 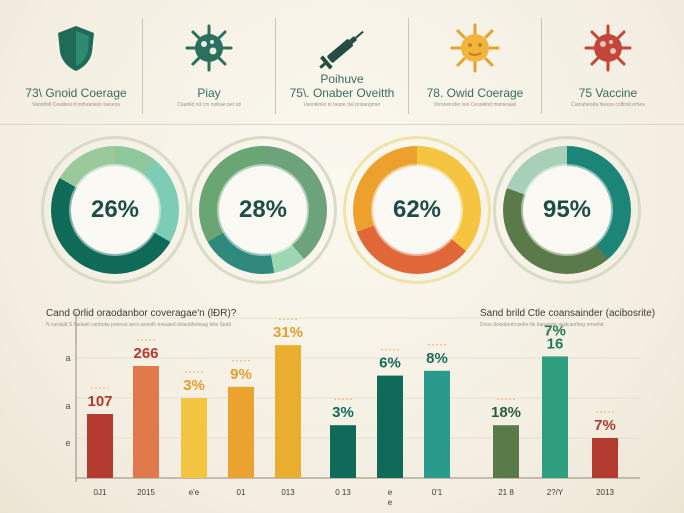 I want to click on donut-center: 26%, so click(x=115, y=210).